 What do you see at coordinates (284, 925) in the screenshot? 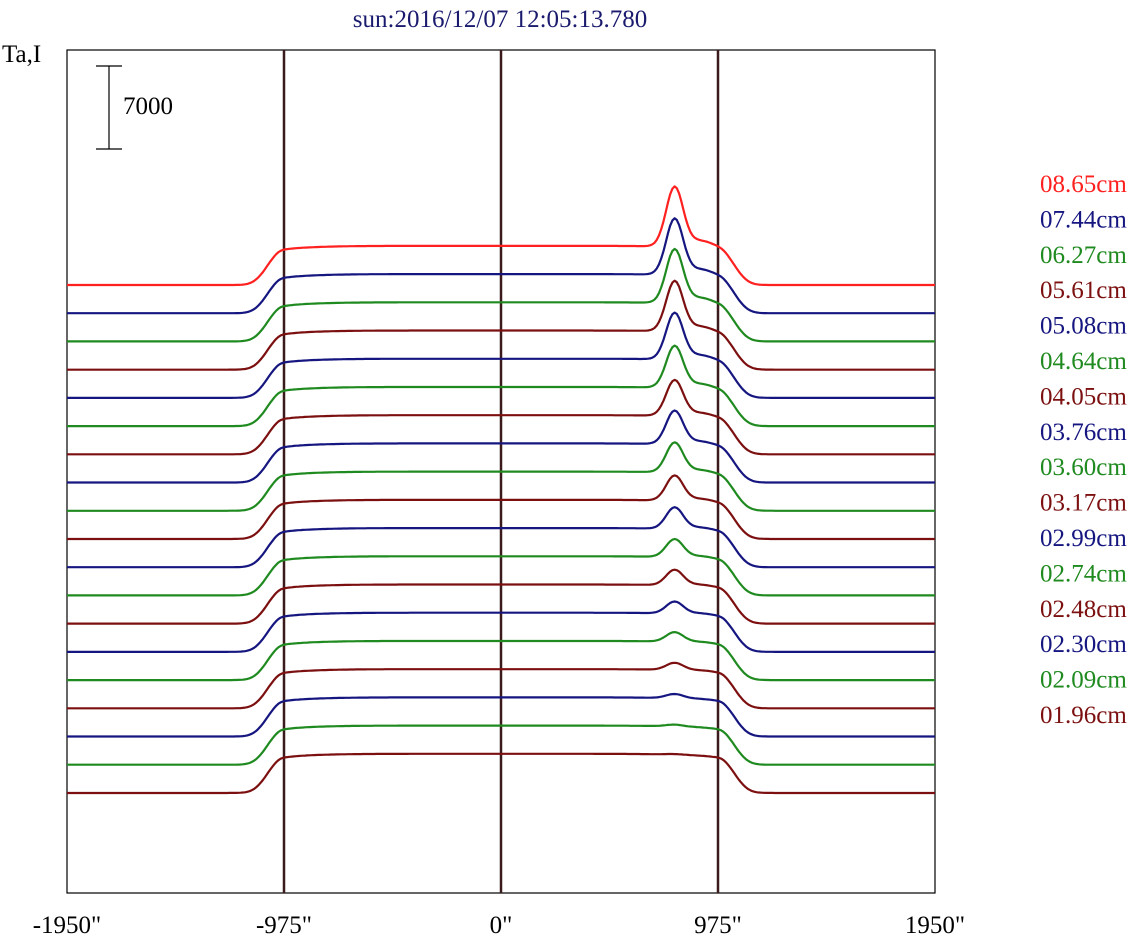
I see `x-tick-label-1: -975"` at bounding box center [284, 925].